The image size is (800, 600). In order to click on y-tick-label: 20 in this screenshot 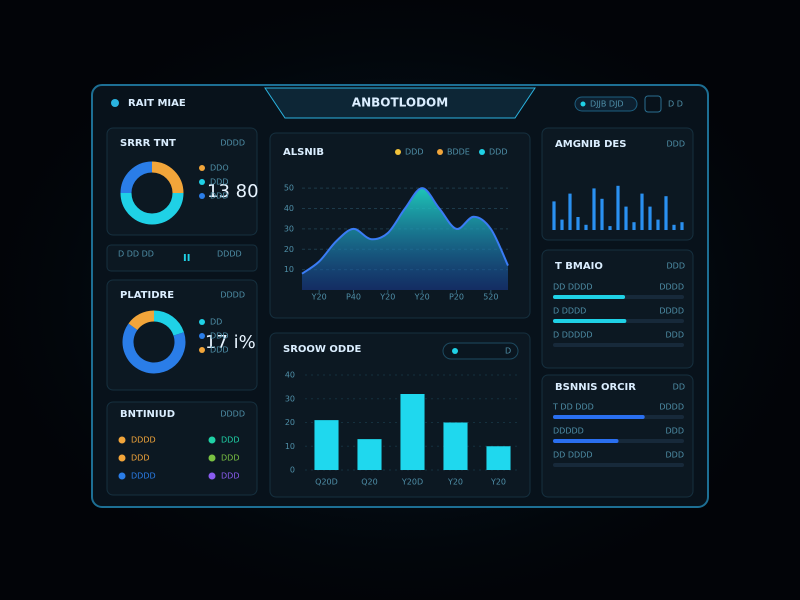, I will do `click(289, 249)`.